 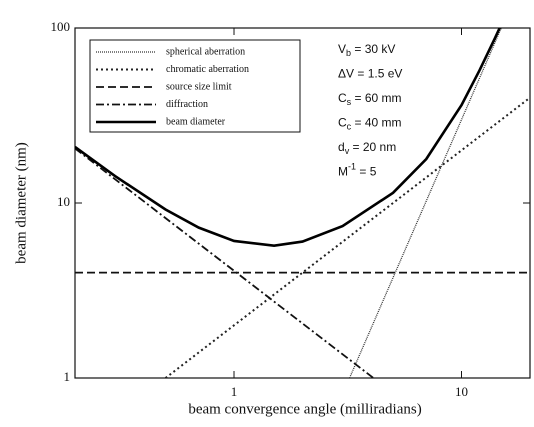 I want to click on legend-label: spherical aberration, so click(x=205, y=51).